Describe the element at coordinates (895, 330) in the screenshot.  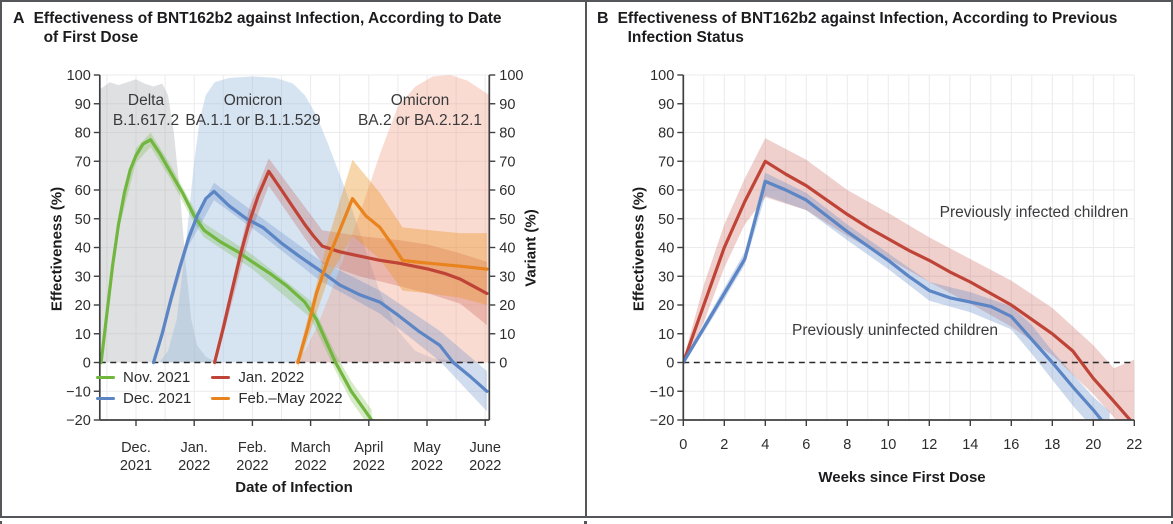
I see `annotation-previously-uninfected: Previously uninfected children` at that location.